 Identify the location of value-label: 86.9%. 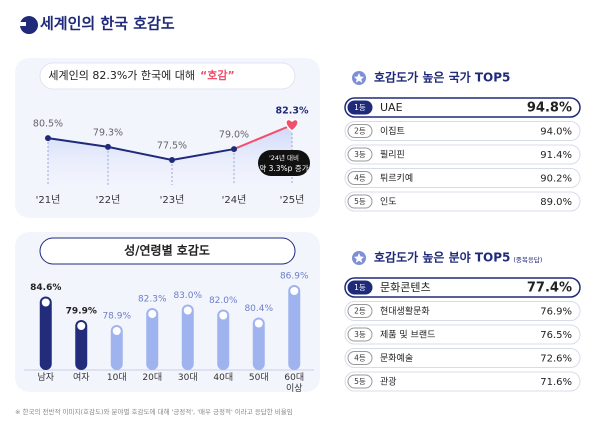
(294, 277).